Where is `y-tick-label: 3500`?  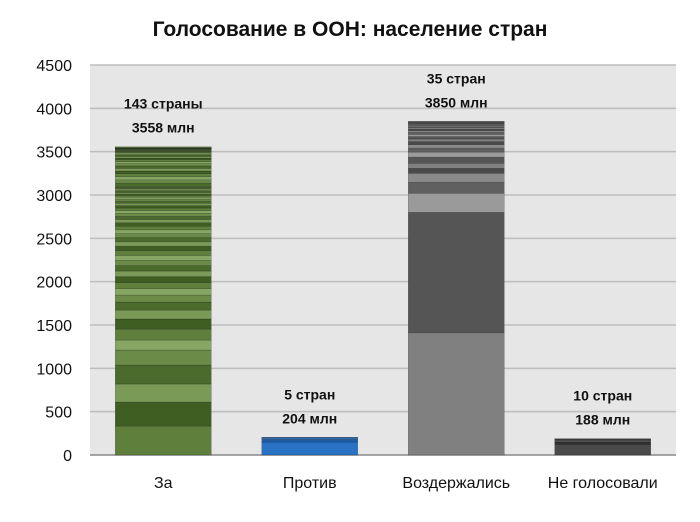 y-tick-label: 3500 is located at coordinates (54, 153).